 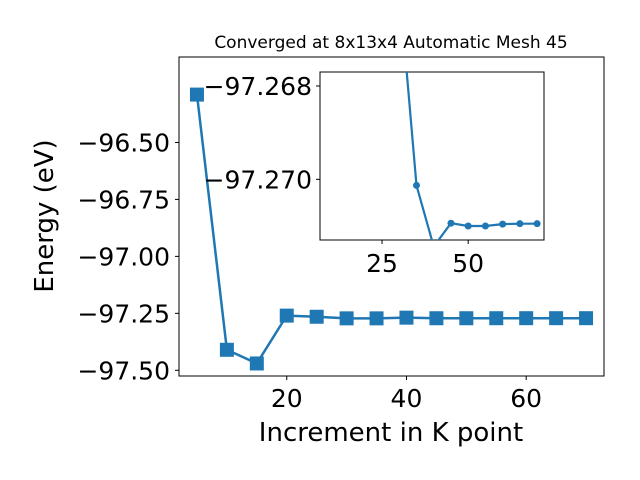 I want to click on main-x-tick-label: 60, so click(x=526, y=398).